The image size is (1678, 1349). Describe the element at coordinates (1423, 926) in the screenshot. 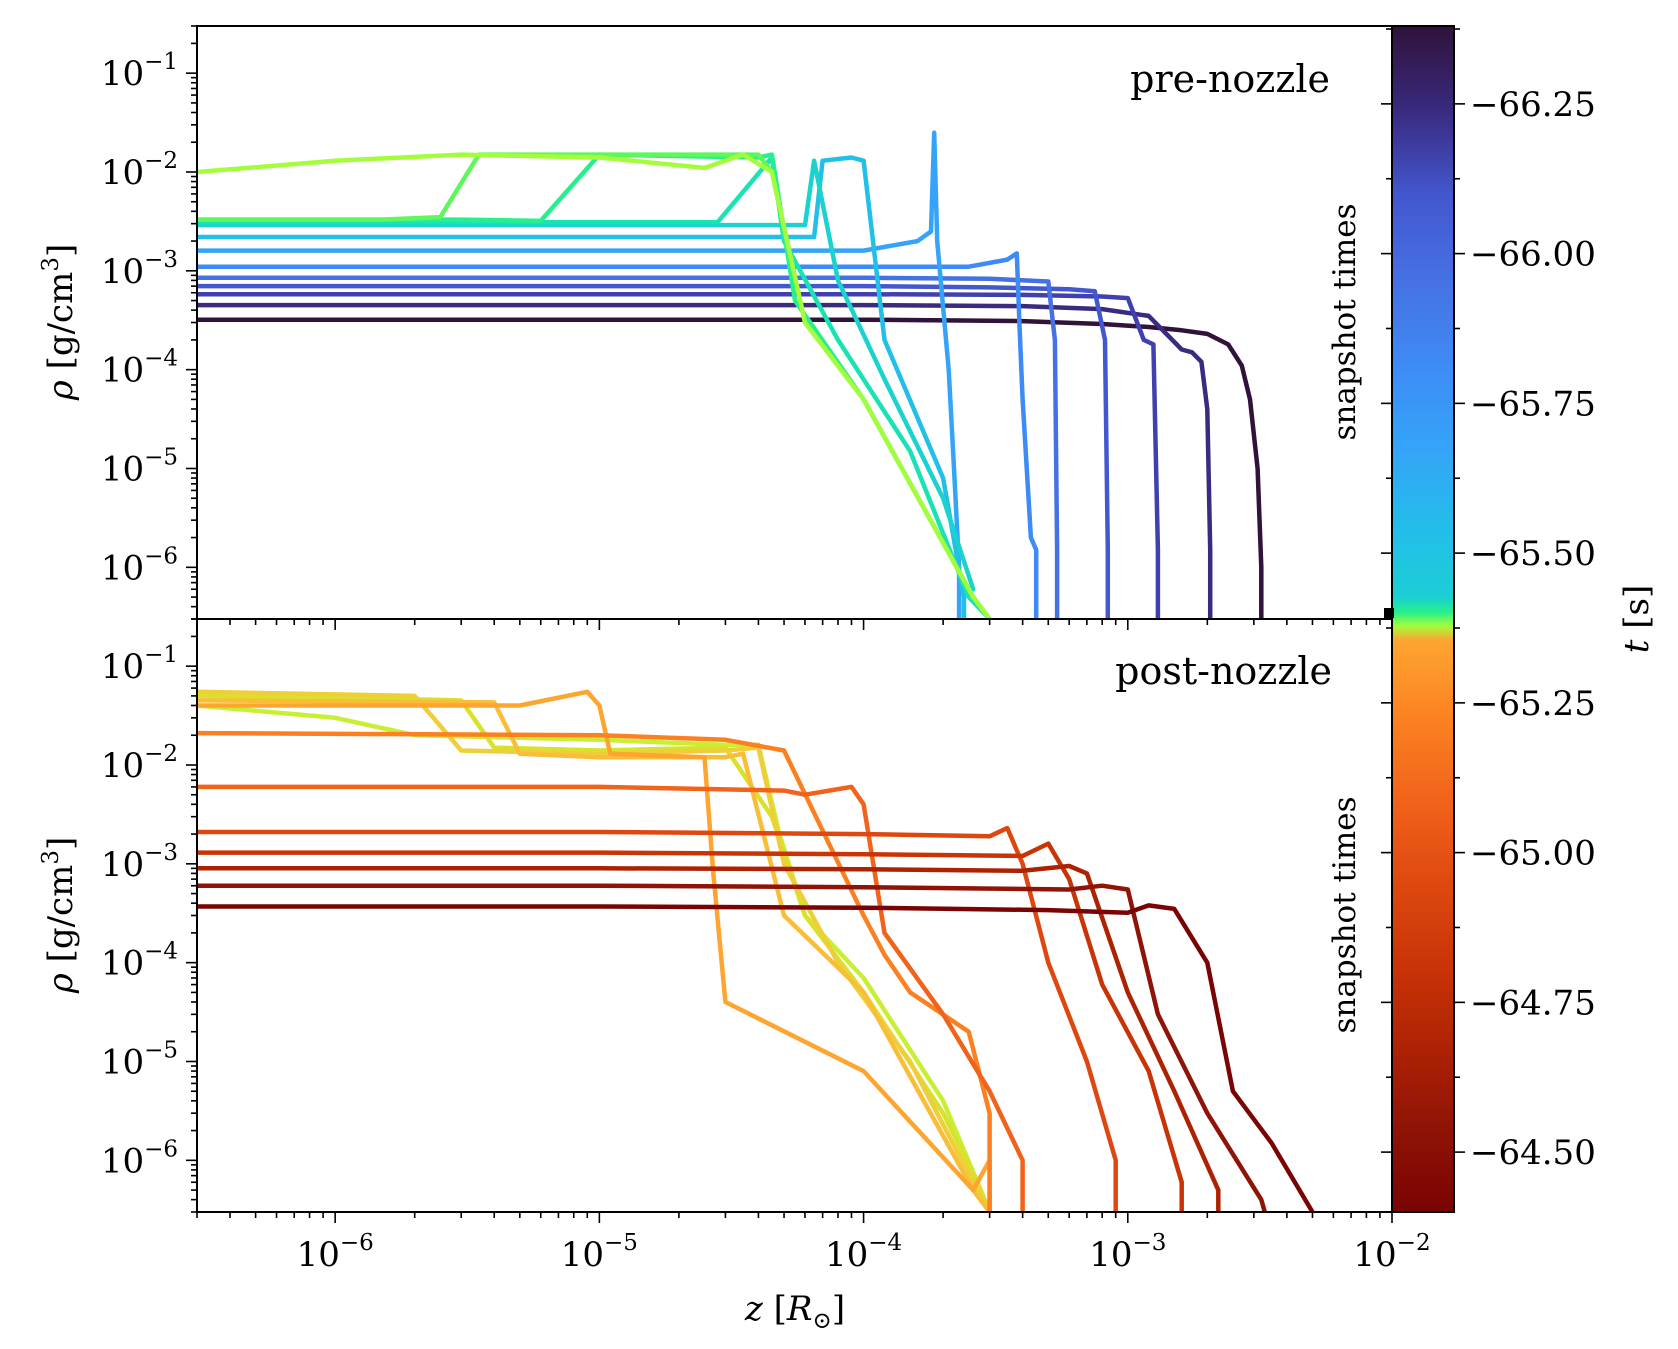

I see `colorbar-bottom-segment` at that location.